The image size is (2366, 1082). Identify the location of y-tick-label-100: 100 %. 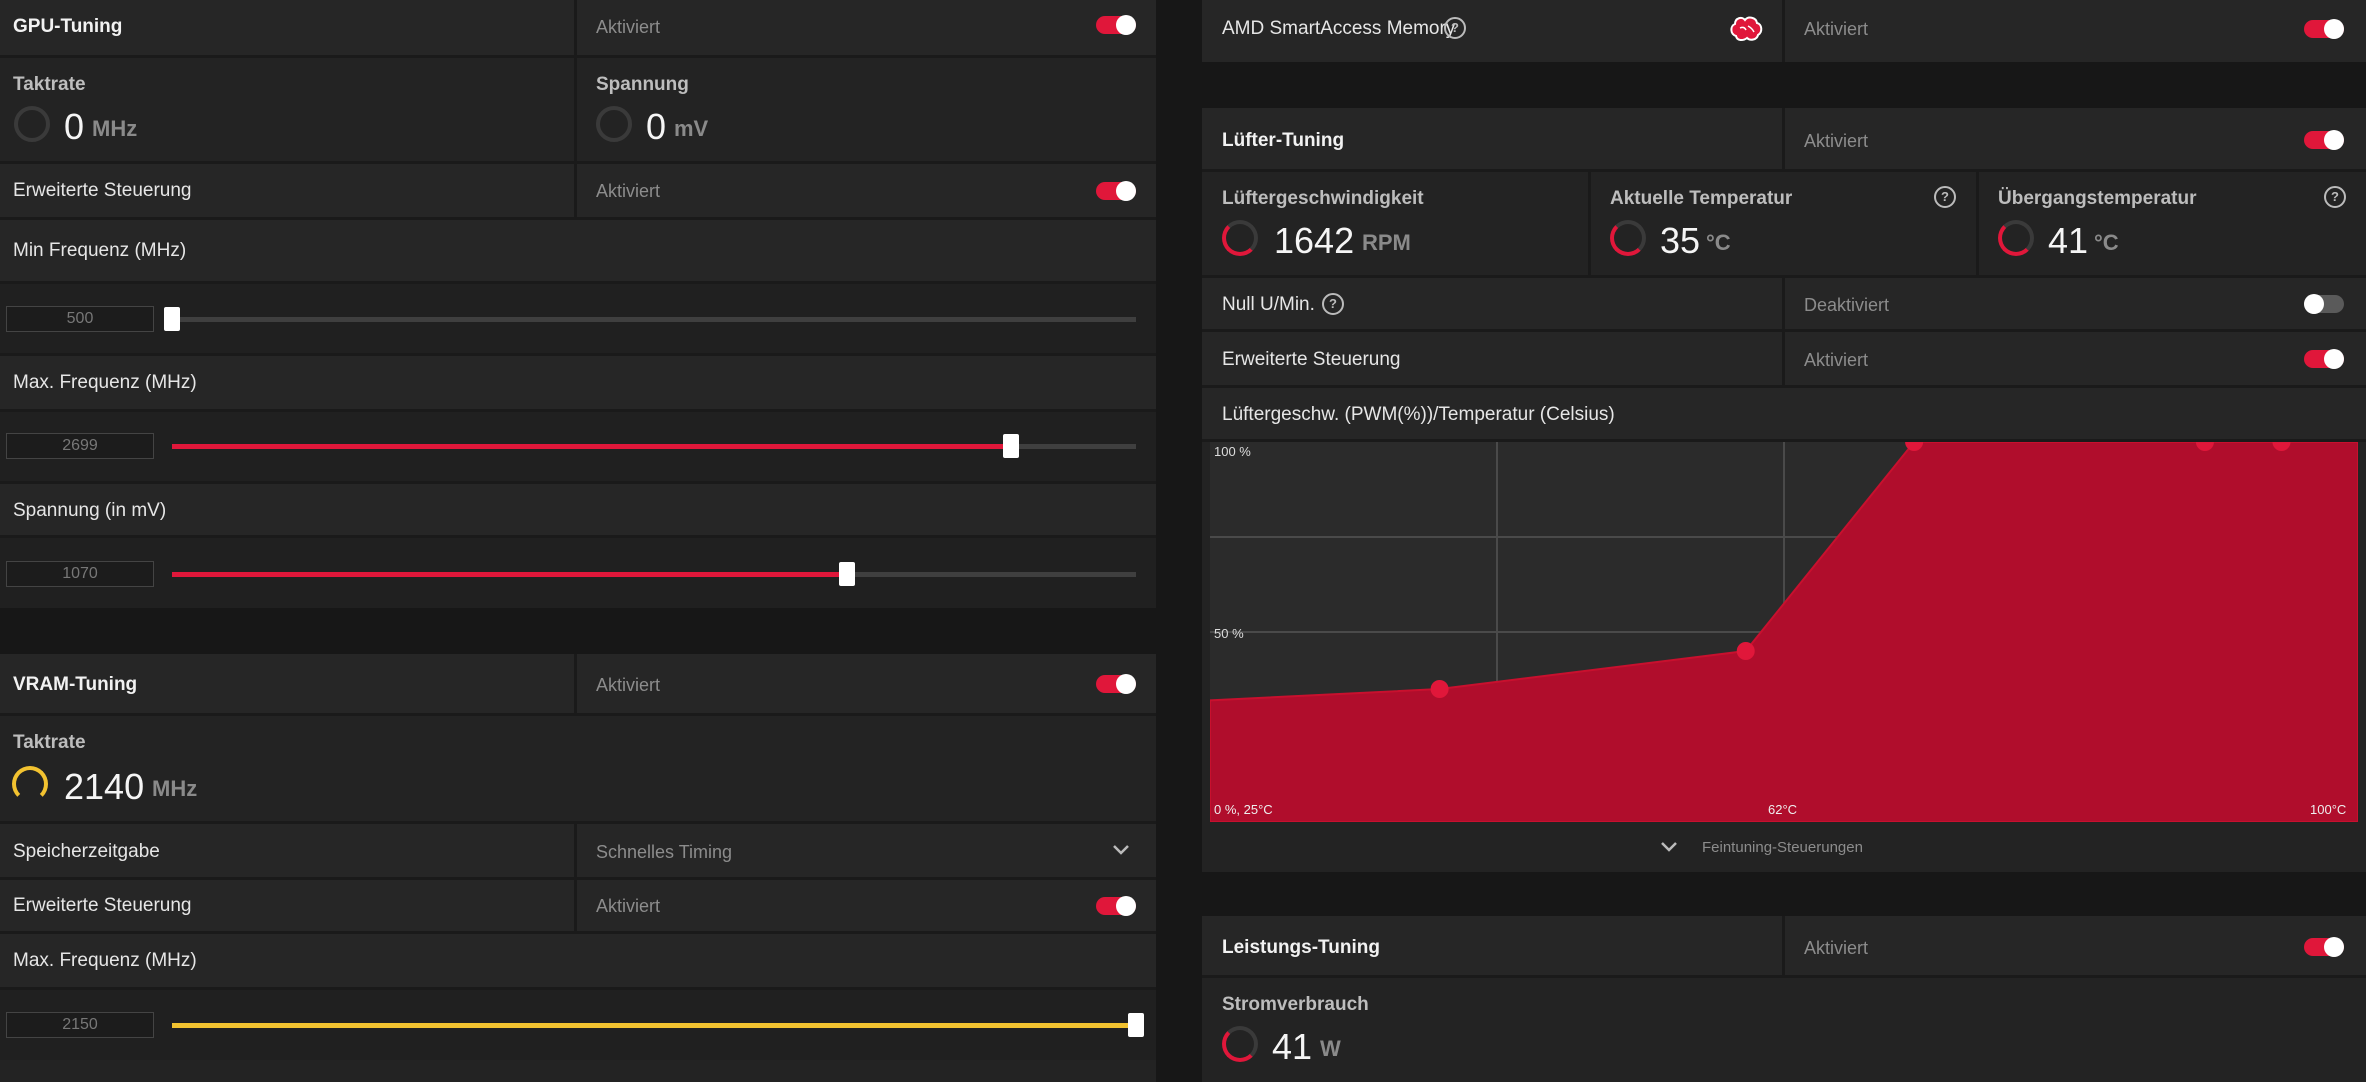
(1232, 451).